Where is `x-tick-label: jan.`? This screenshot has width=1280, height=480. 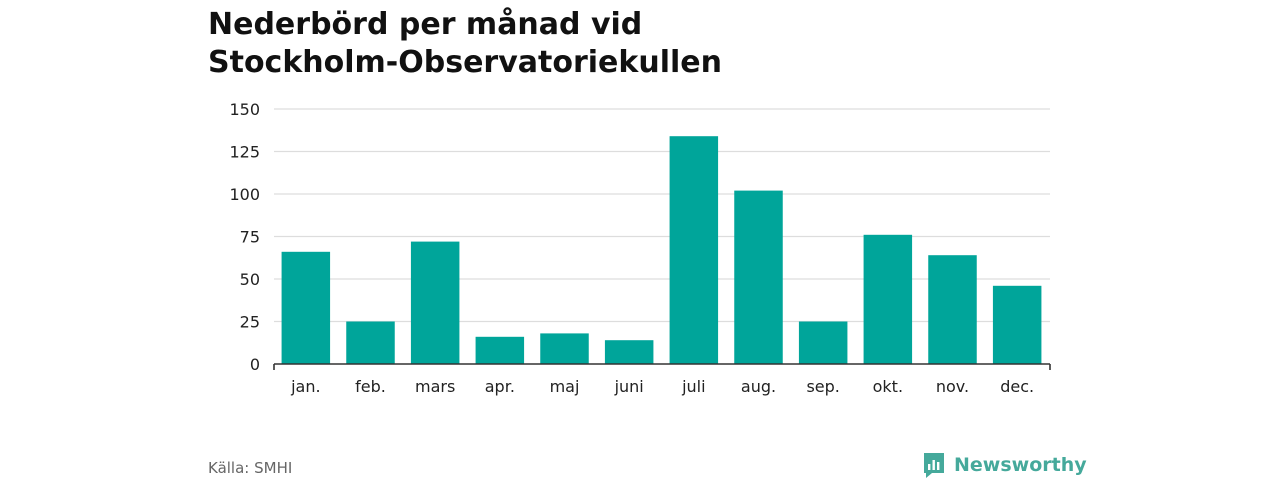
x-tick-label: jan. is located at coordinates (305, 386).